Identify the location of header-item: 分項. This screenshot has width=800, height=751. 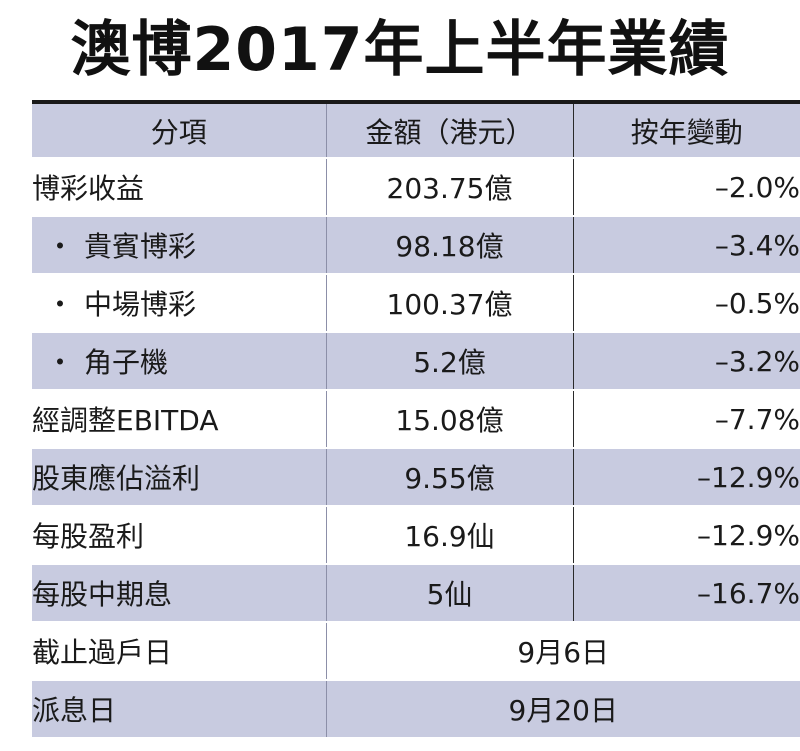
(179, 131).